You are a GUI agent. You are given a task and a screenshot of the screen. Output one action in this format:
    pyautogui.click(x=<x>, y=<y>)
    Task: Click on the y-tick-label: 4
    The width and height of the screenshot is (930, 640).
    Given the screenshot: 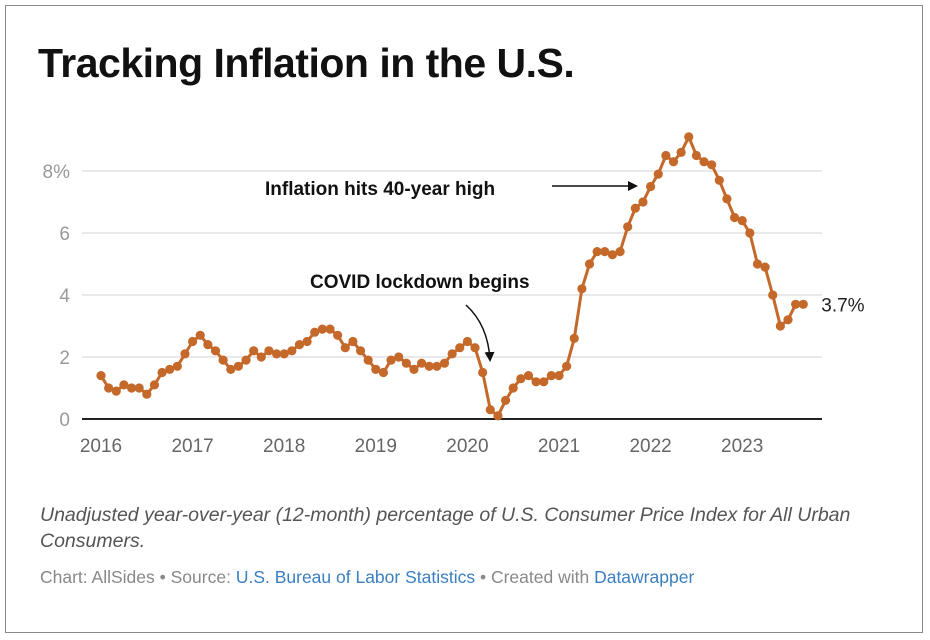 What is the action you would take?
    pyautogui.click(x=64, y=296)
    